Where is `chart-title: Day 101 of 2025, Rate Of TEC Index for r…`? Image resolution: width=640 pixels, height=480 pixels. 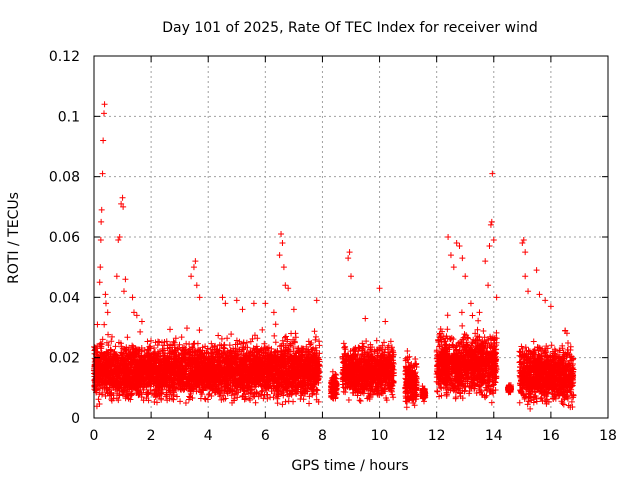
chart-title: Day 101 of 2025, Rate Of TEC Index for r… is located at coordinates (349, 28).